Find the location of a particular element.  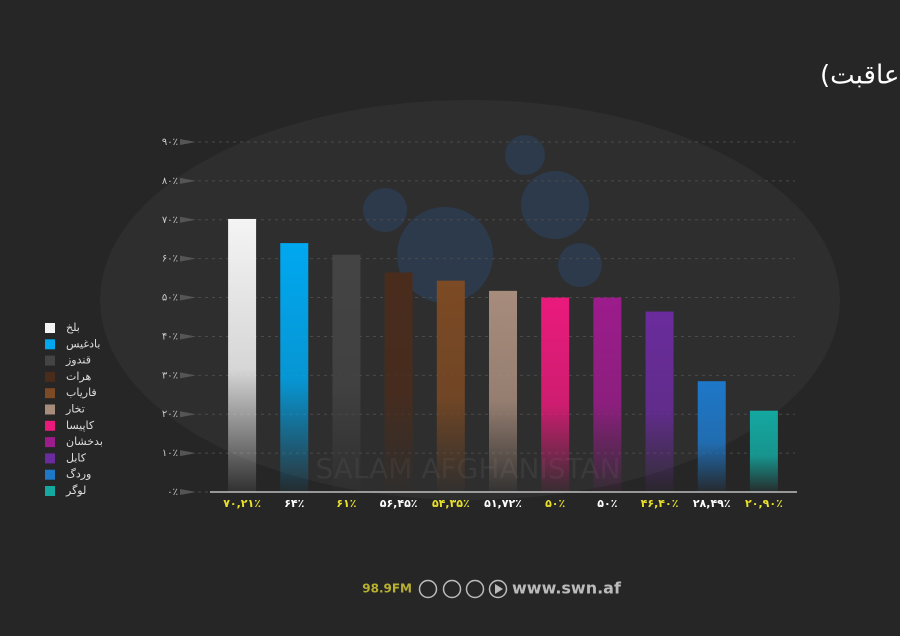

legend-label: وردگ is located at coordinates (78, 474).